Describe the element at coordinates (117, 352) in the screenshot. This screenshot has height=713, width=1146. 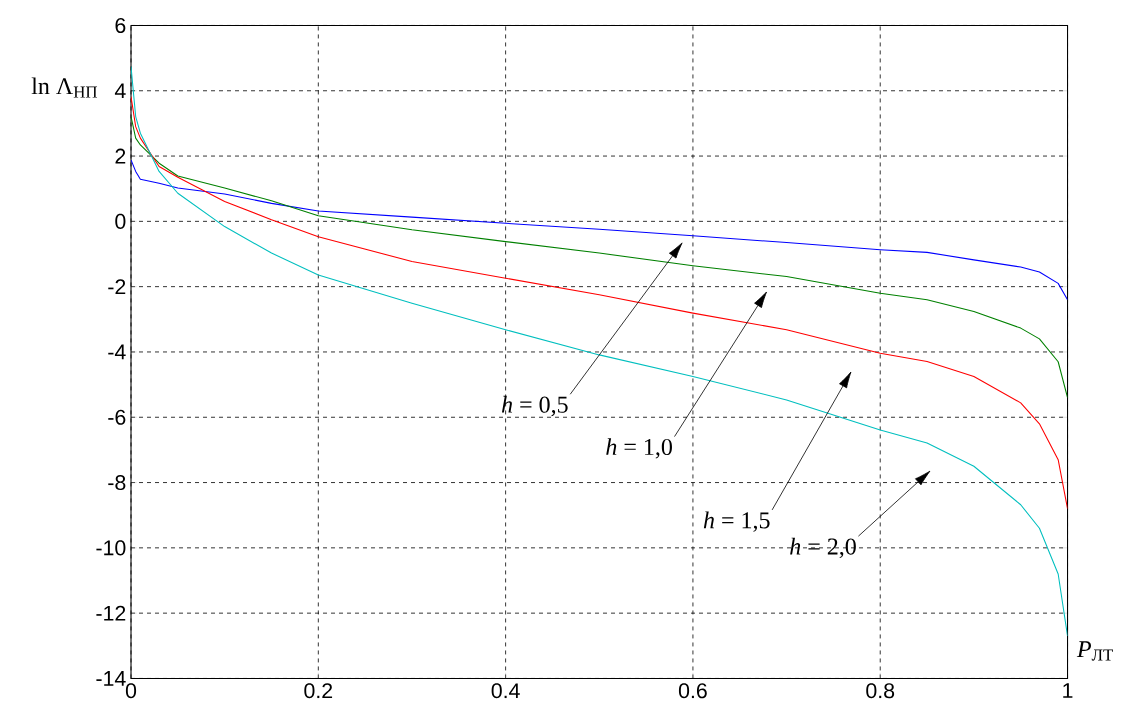
I see `y-tick-label: -4` at that location.